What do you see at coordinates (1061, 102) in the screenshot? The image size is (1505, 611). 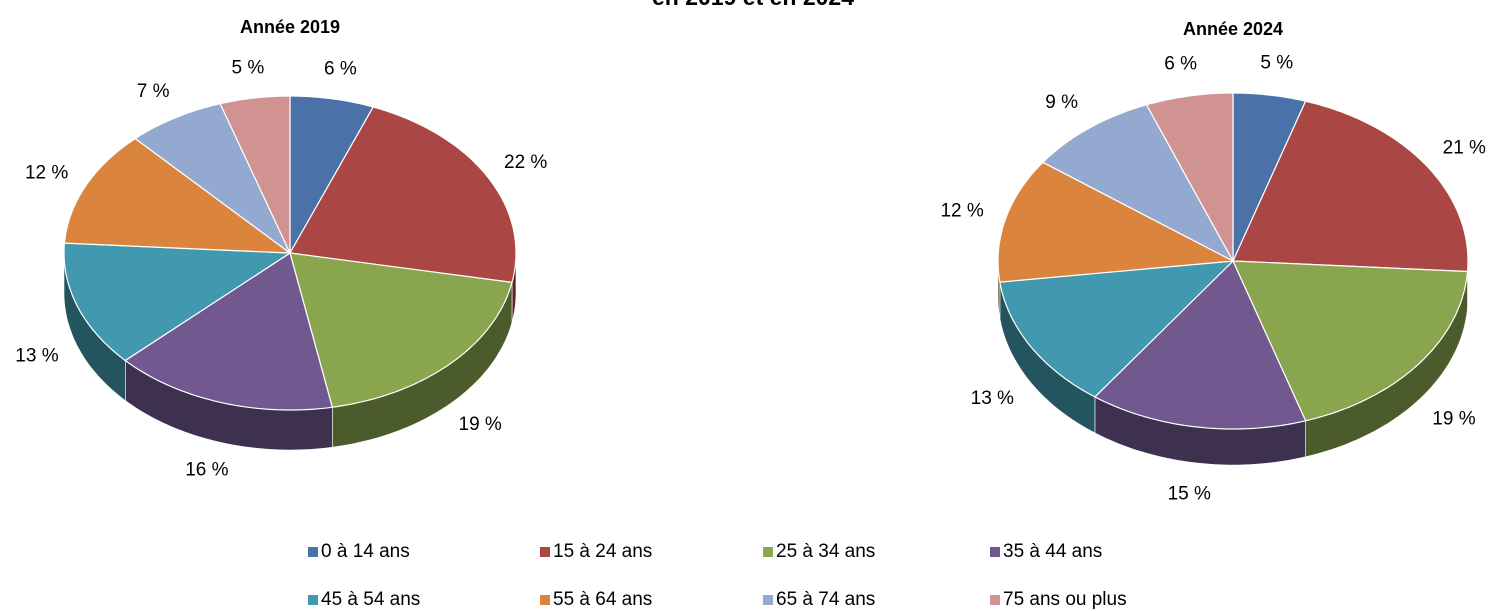 I see `data-label: 9 %` at bounding box center [1061, 102].